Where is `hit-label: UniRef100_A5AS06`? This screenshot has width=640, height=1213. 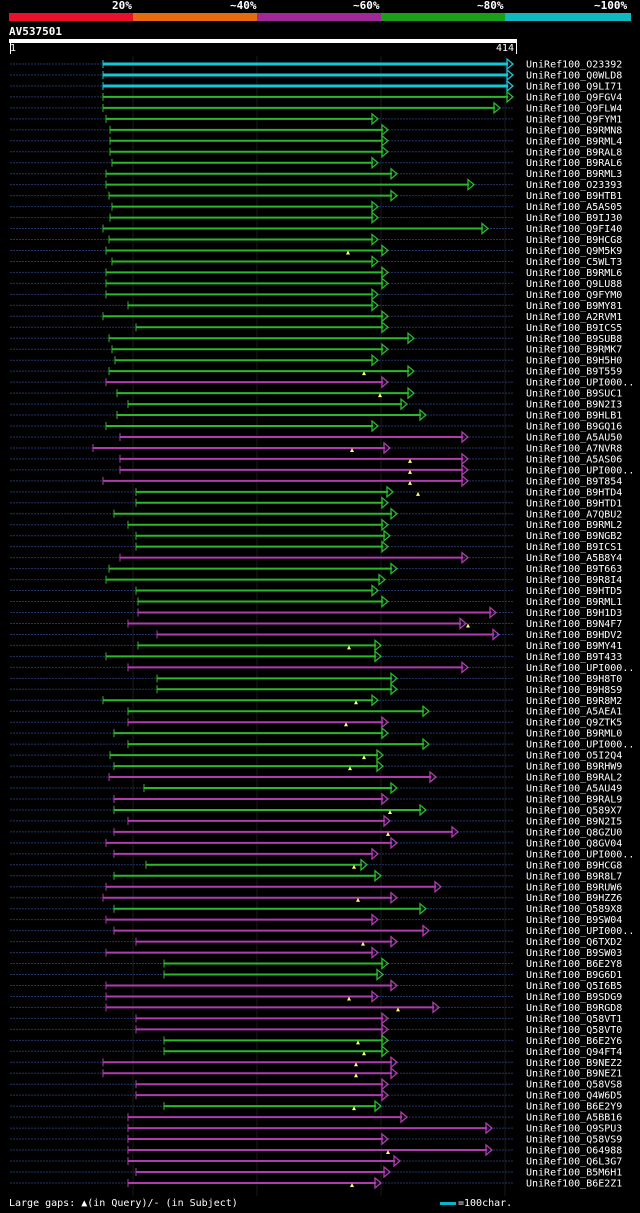 hit-label: UniRef100_A5AS06 is located at coordinates (574, 459).